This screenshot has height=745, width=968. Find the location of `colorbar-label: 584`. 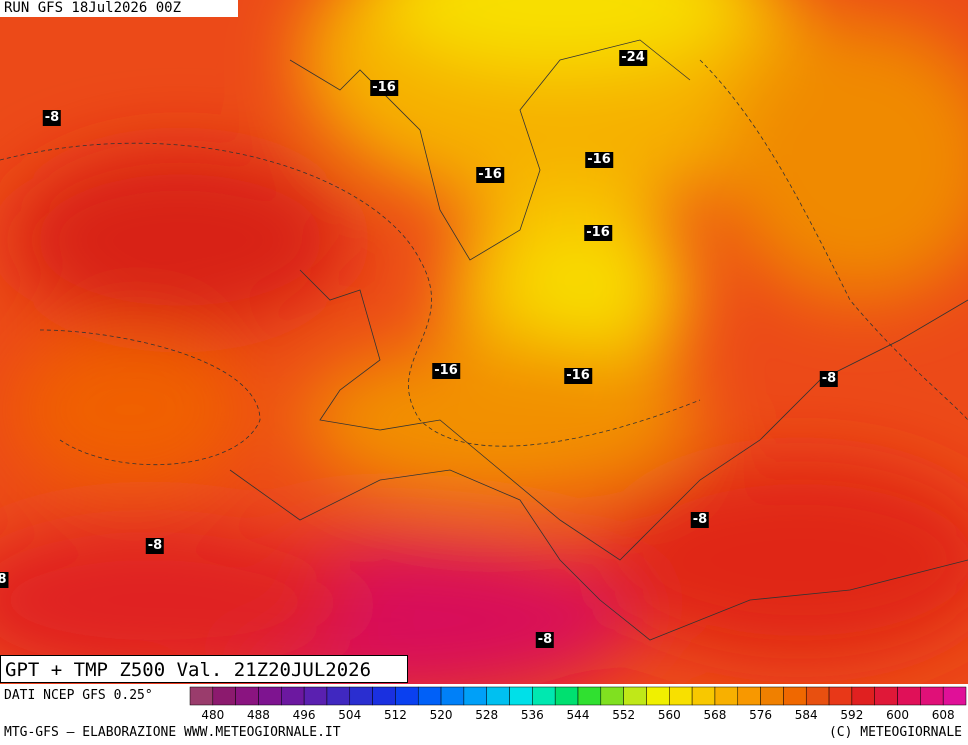

colorbar-label: 584 is located at coordinates (806, 715).